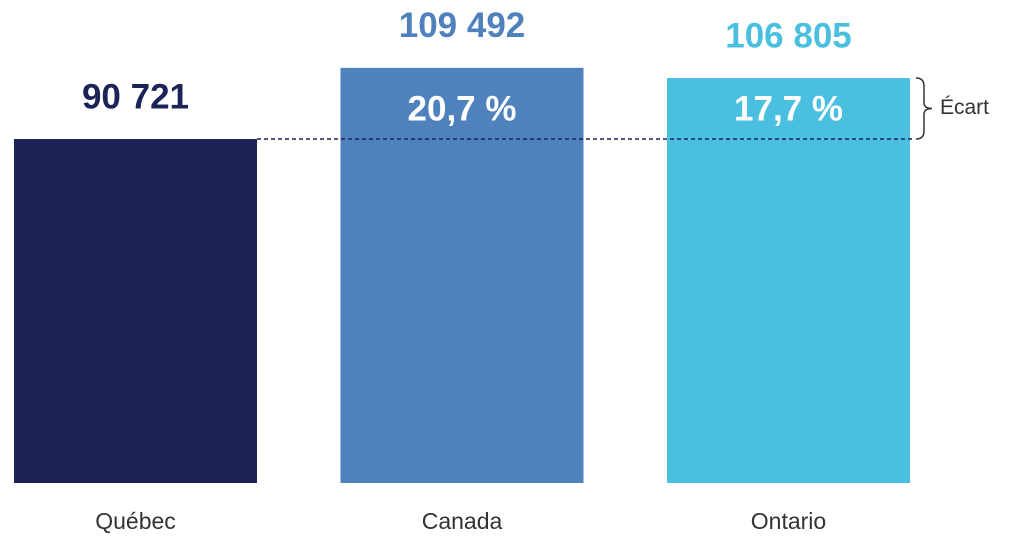 The height and width of the screenshot is (537, 1020). I want to click on gap-label: 17,7 %, so click(788, 108).